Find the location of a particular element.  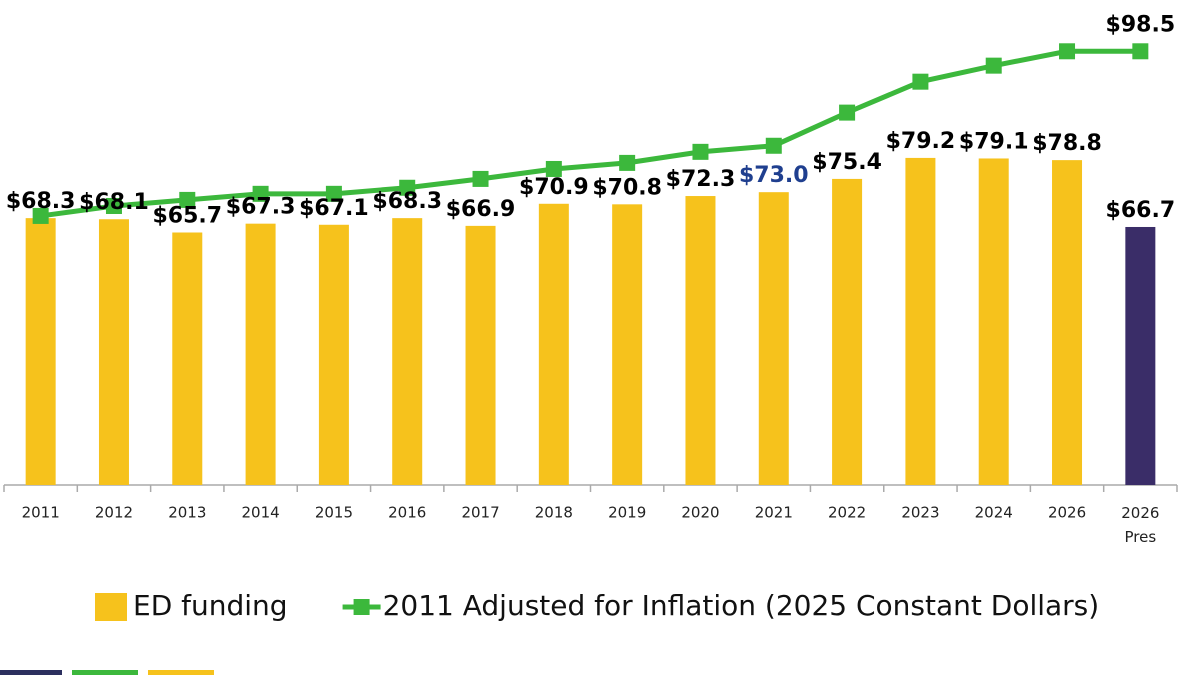

value-label: $67.3 is located at coordinates (261, 207).